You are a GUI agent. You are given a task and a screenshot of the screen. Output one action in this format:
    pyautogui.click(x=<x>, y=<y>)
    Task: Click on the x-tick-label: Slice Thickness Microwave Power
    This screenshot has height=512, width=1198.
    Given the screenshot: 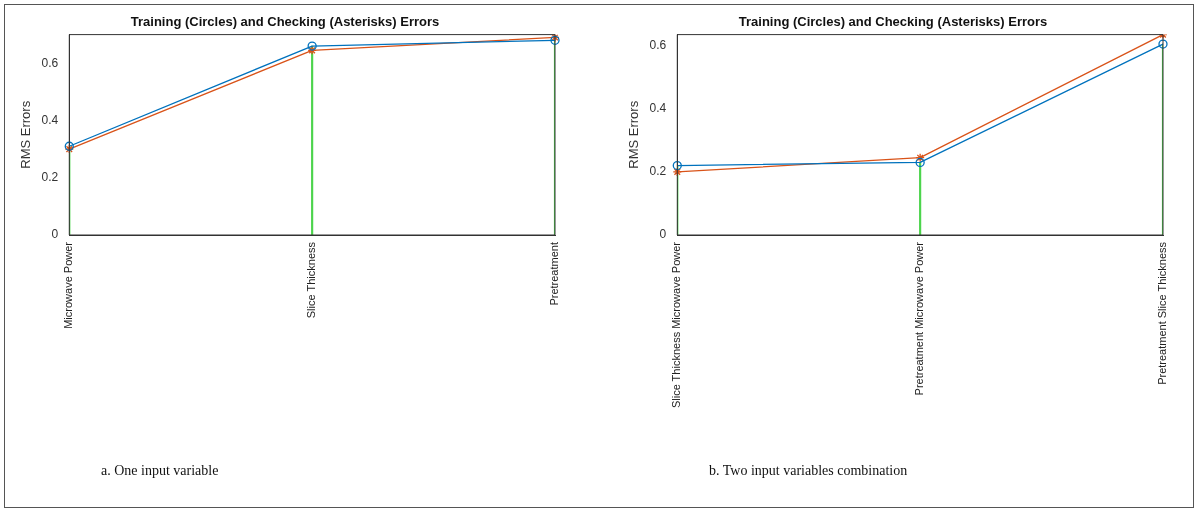 What is the action you would take?
    pyautogui.click(x=676, y=325)
    